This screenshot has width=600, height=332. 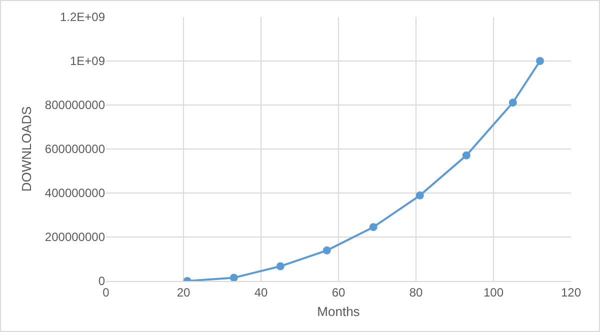 What do you see at coordinates (83, 17) in the screenshot?
I see `y-tick-label: 1.2E+09` at bounding box center [83, 17].